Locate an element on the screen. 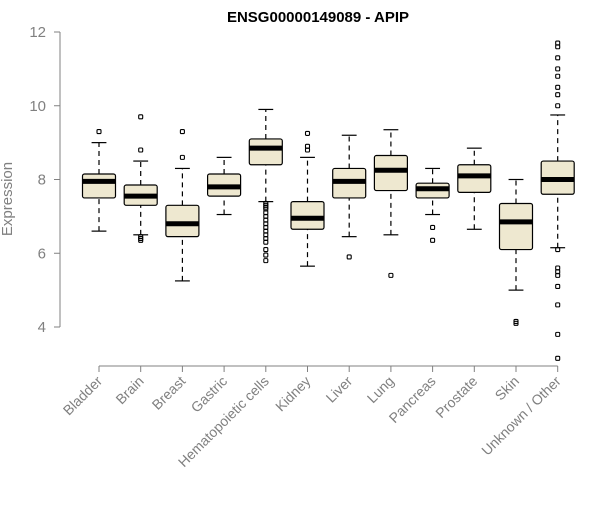 The image size is (600, 505). box-kidney is located at coordinates (307, 198).